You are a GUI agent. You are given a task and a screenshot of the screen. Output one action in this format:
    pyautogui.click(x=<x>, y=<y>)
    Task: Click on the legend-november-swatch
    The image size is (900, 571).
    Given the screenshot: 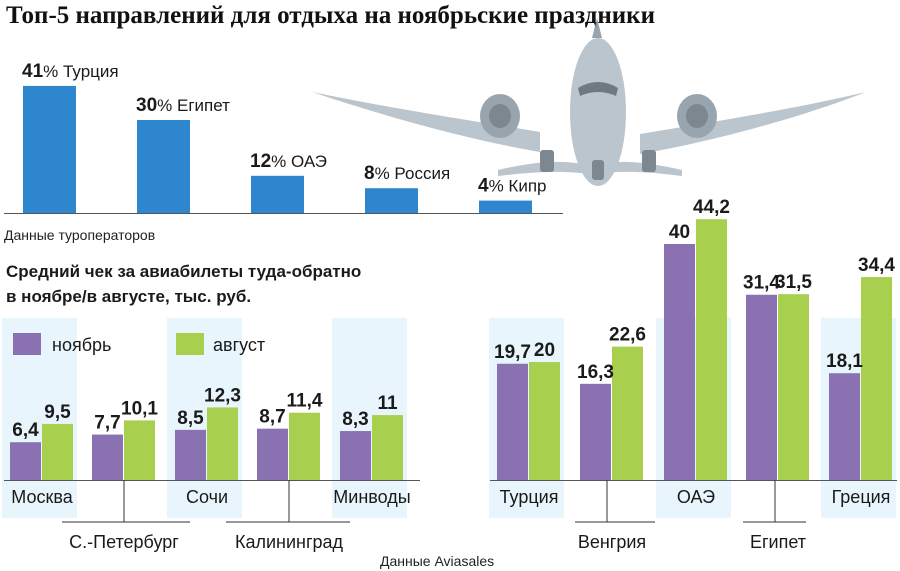 What is the action you would take?
    pyautogui.click(x=27, y=344)
    